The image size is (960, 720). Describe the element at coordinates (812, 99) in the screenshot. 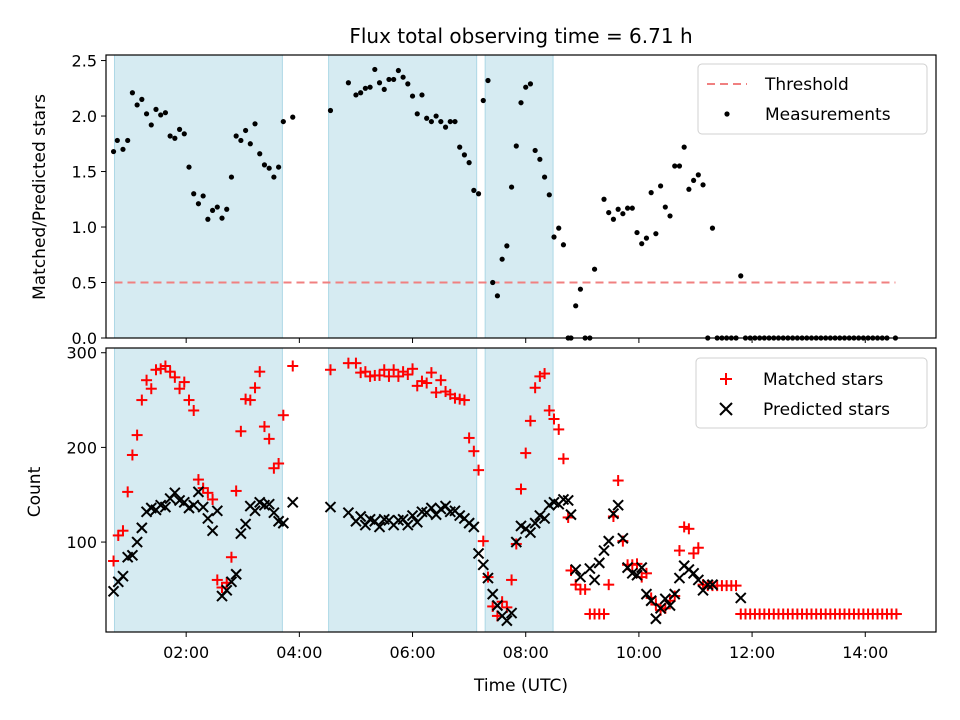

I see `top-legend: Threshold Measurements` at that location.